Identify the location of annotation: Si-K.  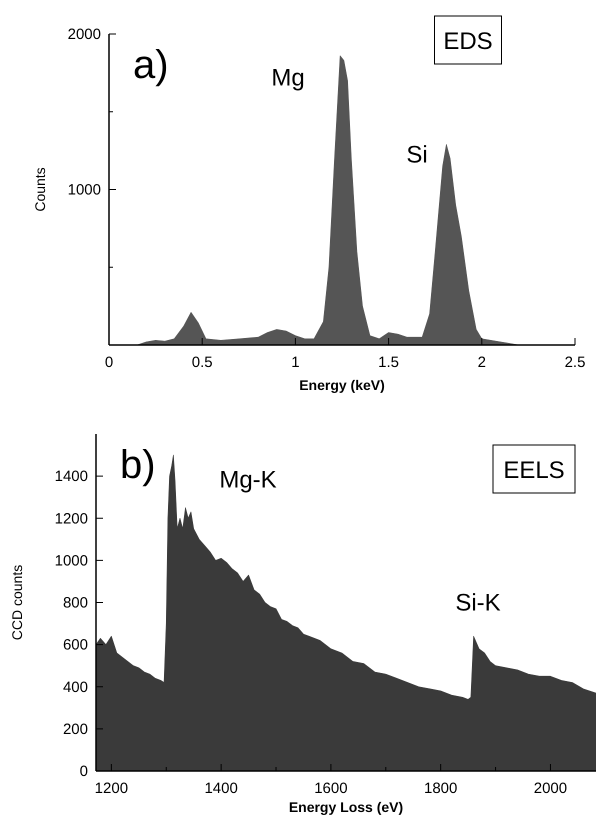
(478, 602).